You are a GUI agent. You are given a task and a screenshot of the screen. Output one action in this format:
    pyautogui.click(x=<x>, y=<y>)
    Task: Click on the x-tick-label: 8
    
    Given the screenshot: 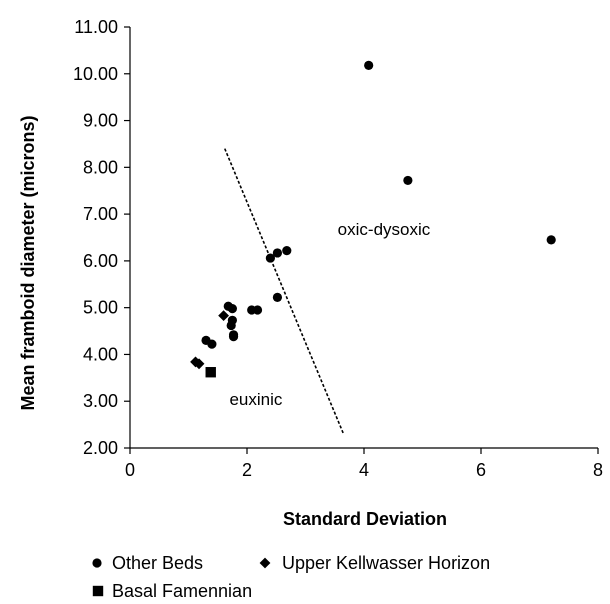 What is the action you would take?
    pyautogui.click(x=598, y=470)
    